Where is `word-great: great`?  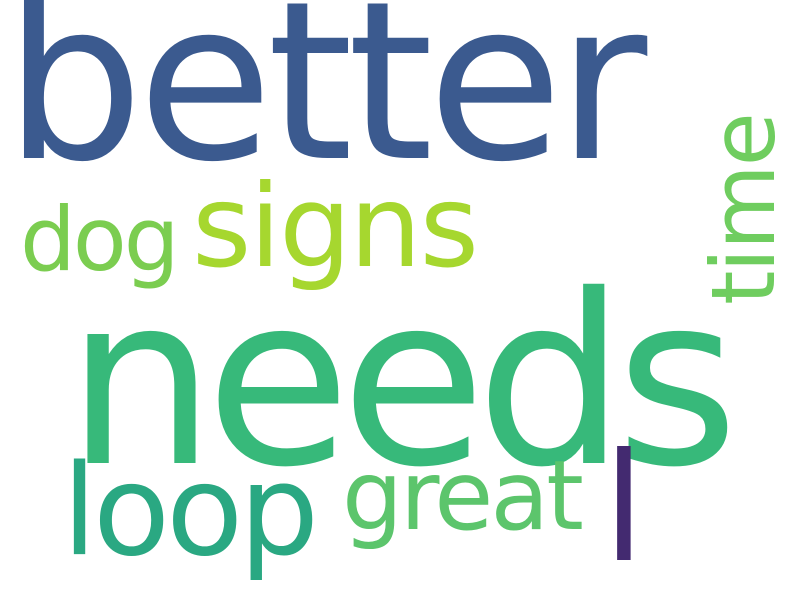
word-great: great is located at coordinates (463, 496).